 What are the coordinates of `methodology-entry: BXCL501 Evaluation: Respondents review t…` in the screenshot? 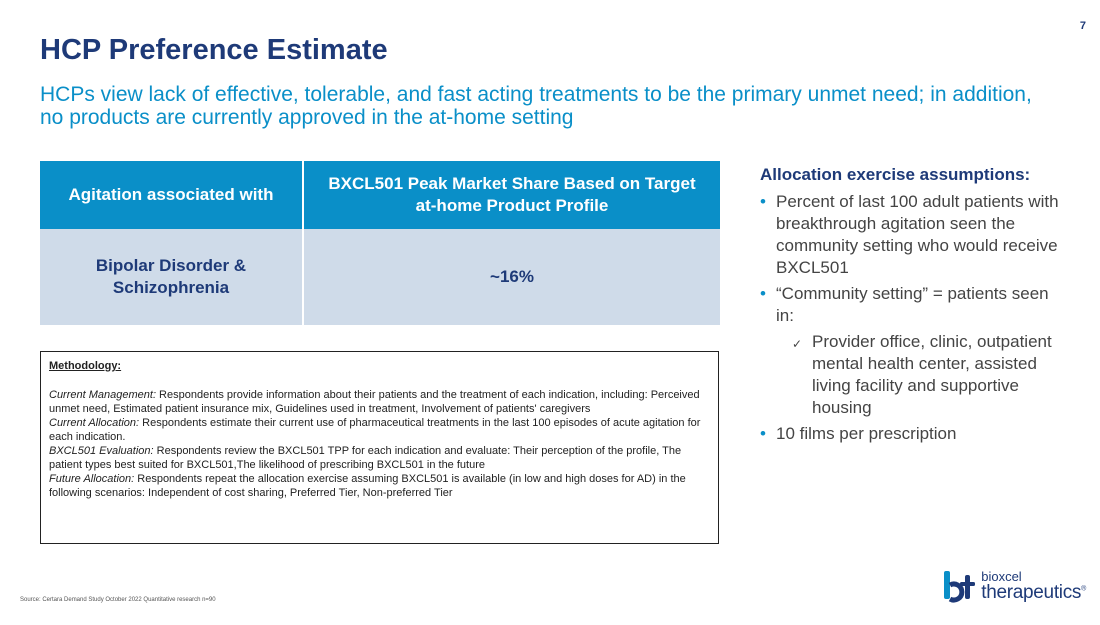 It's located at (379, 458).